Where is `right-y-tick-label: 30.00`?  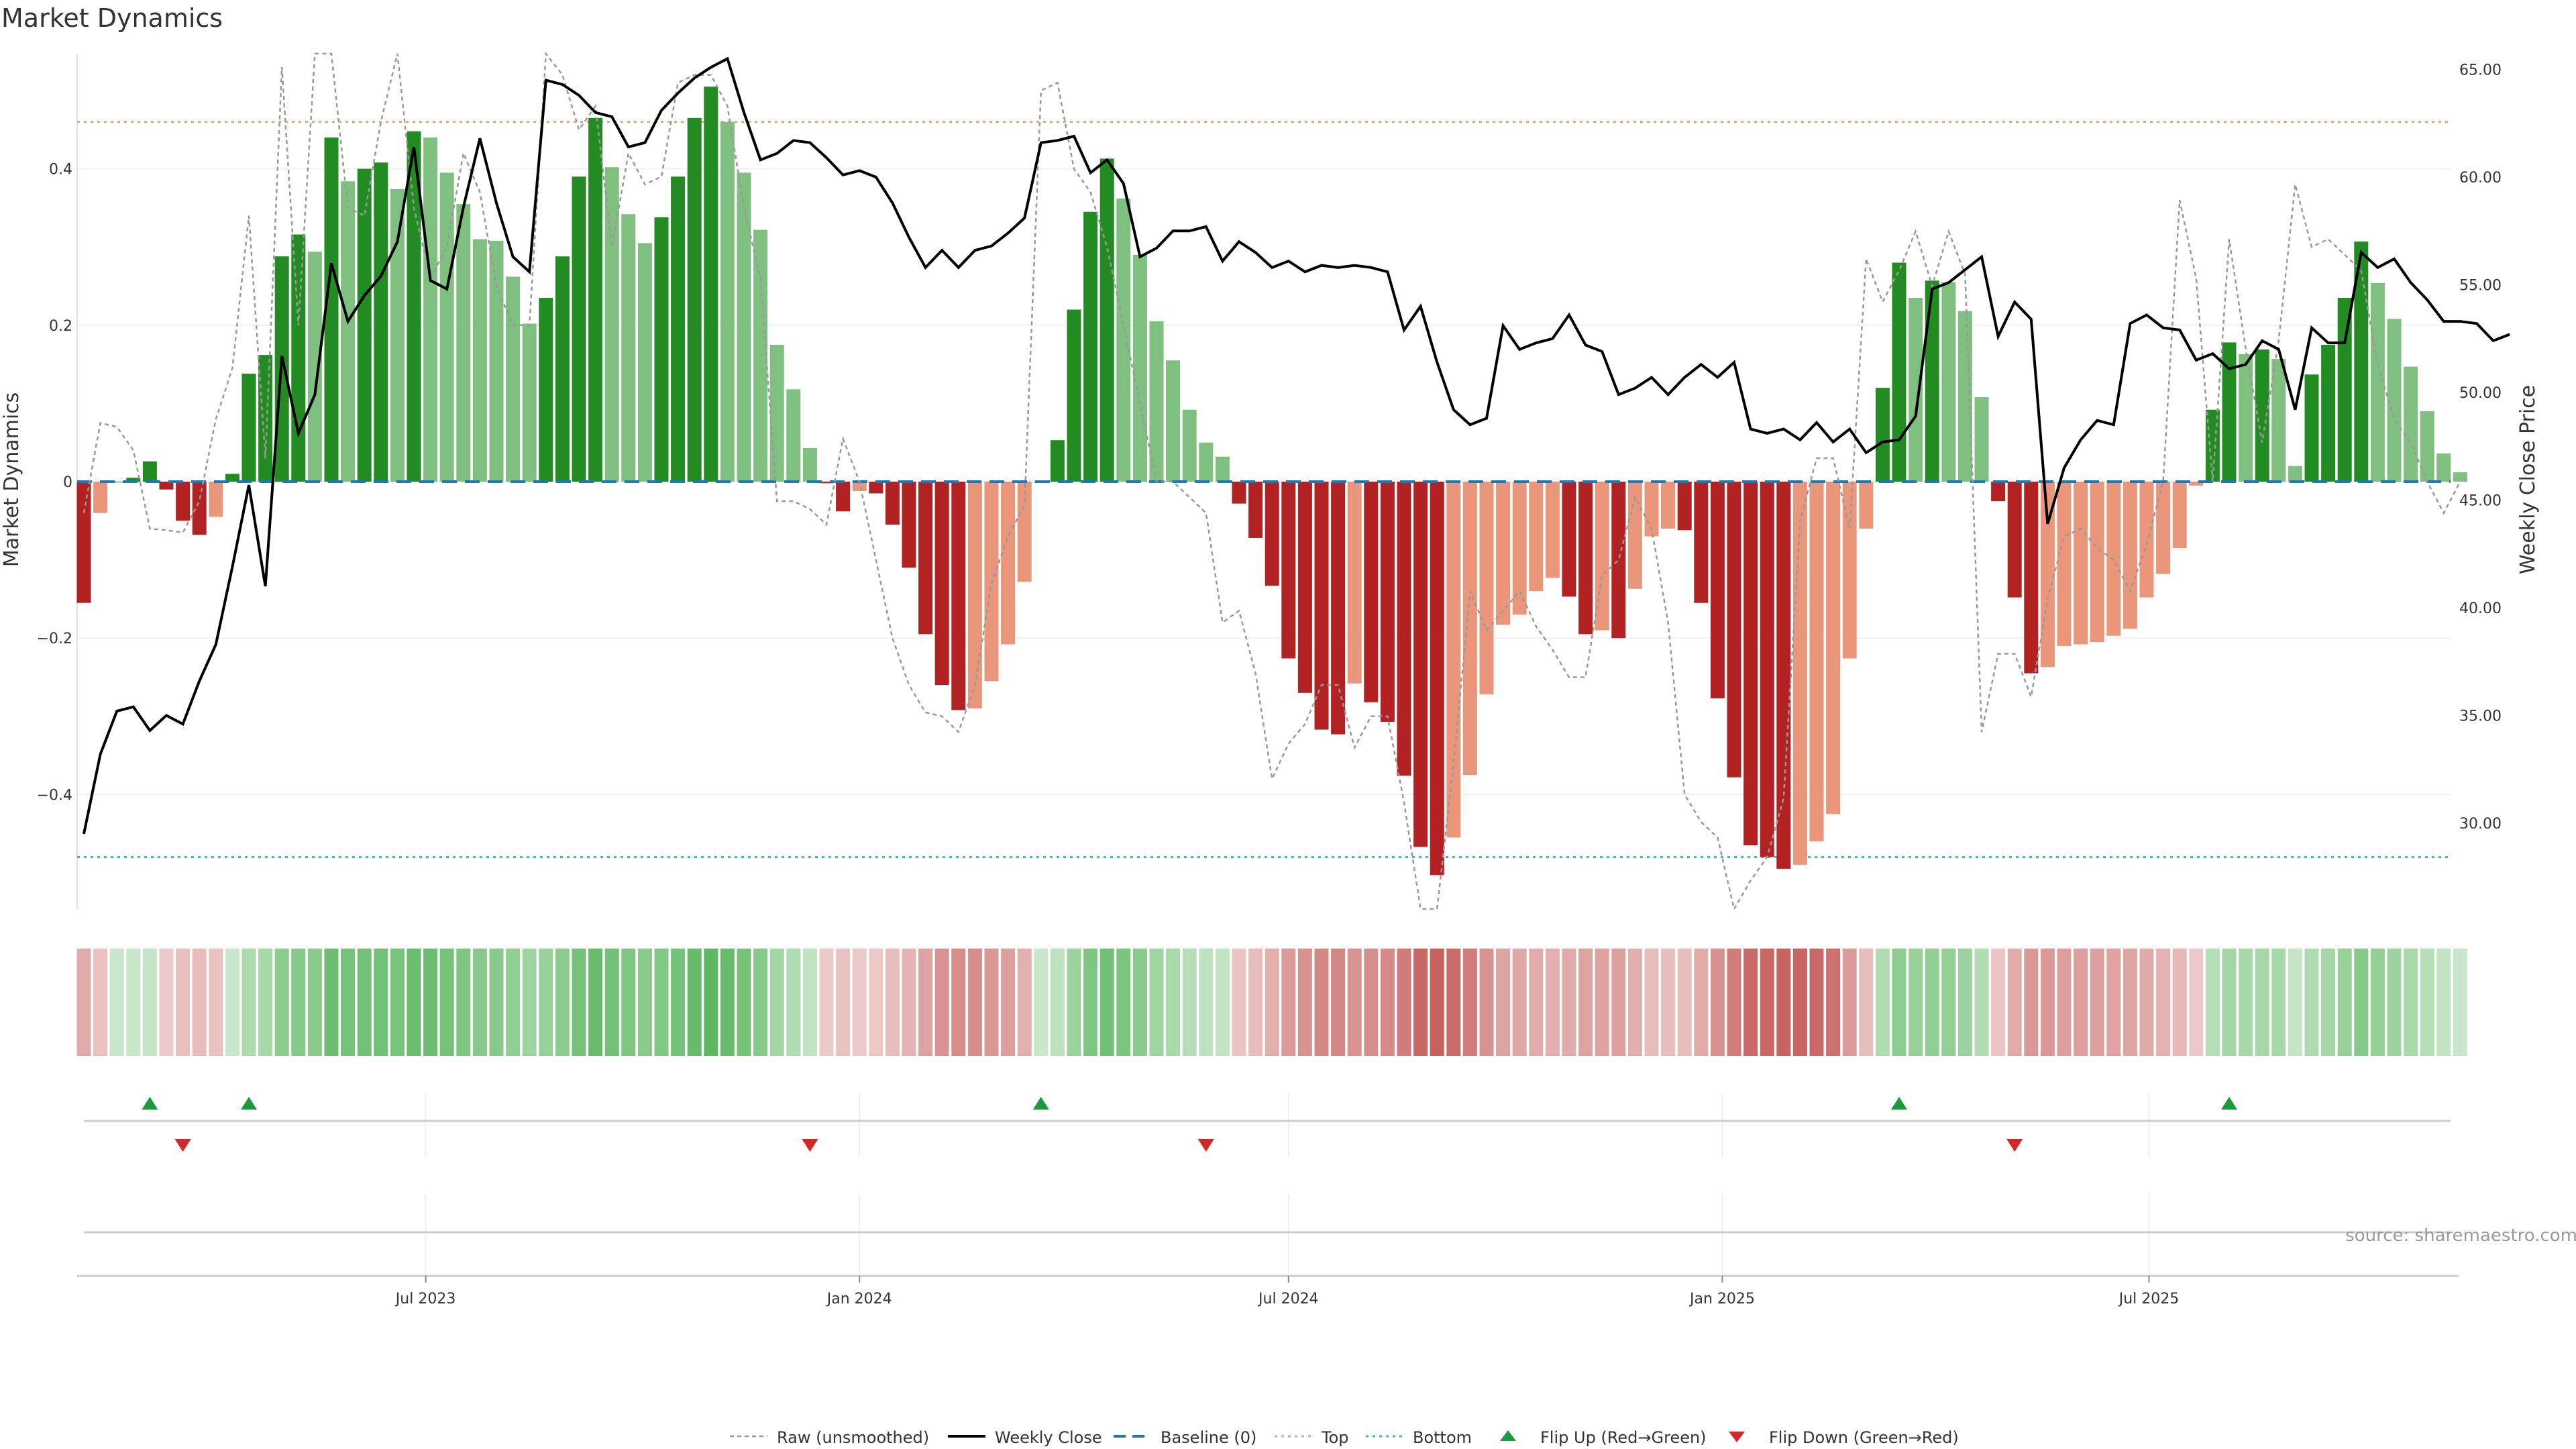
right-y-tick-label: 30.00 is located at coordinates (2480, 824).